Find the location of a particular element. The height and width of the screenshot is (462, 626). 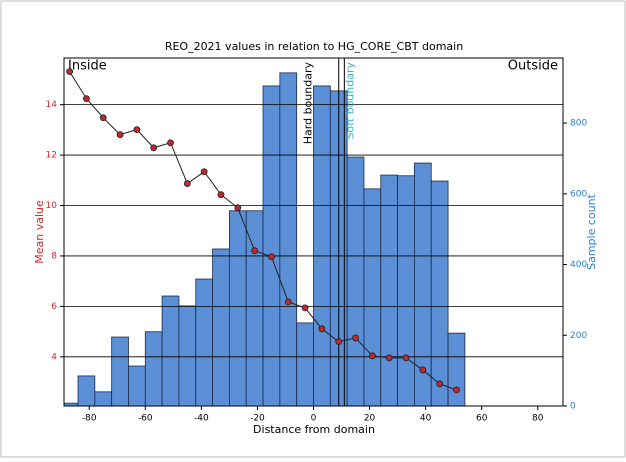

x-tick-label: 80 is located at coordinates (538, 419).